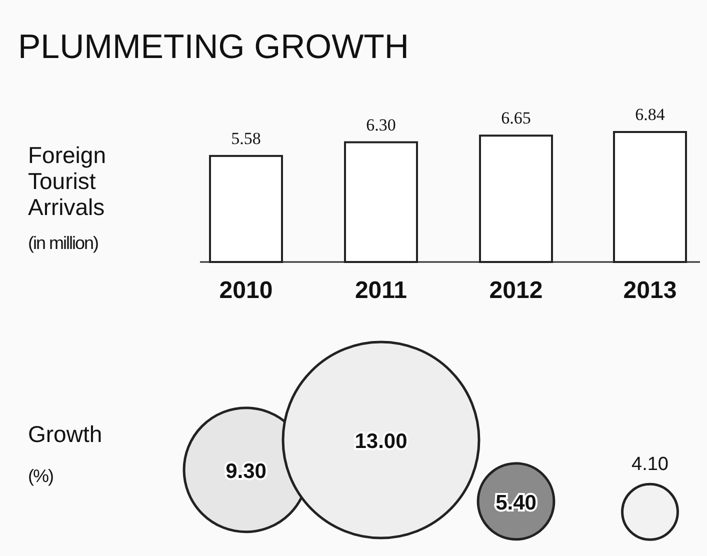 The width and height of the screenshot is (707, 556). I want to click on y-axis-title: Foreign Tourist Arrivals (in million), so click(67, 197).